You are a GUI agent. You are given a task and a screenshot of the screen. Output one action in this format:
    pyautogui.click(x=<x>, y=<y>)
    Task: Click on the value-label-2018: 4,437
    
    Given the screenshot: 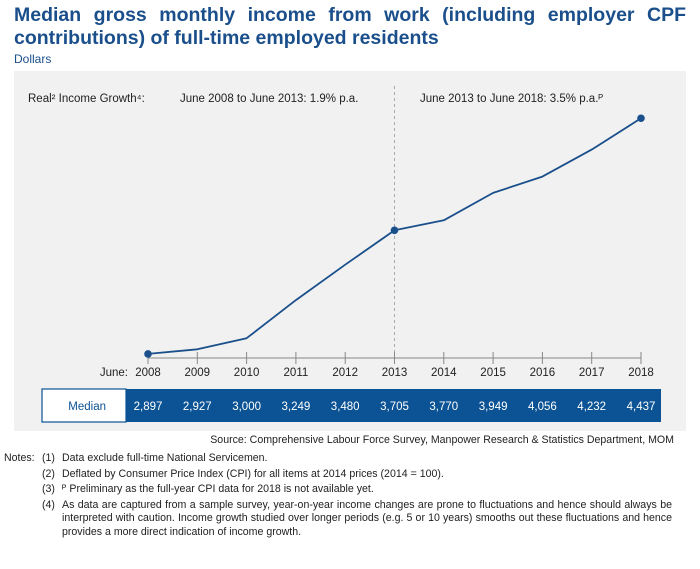 What is the action you would take?
    pyautogui.click(x=641, y=407)
    